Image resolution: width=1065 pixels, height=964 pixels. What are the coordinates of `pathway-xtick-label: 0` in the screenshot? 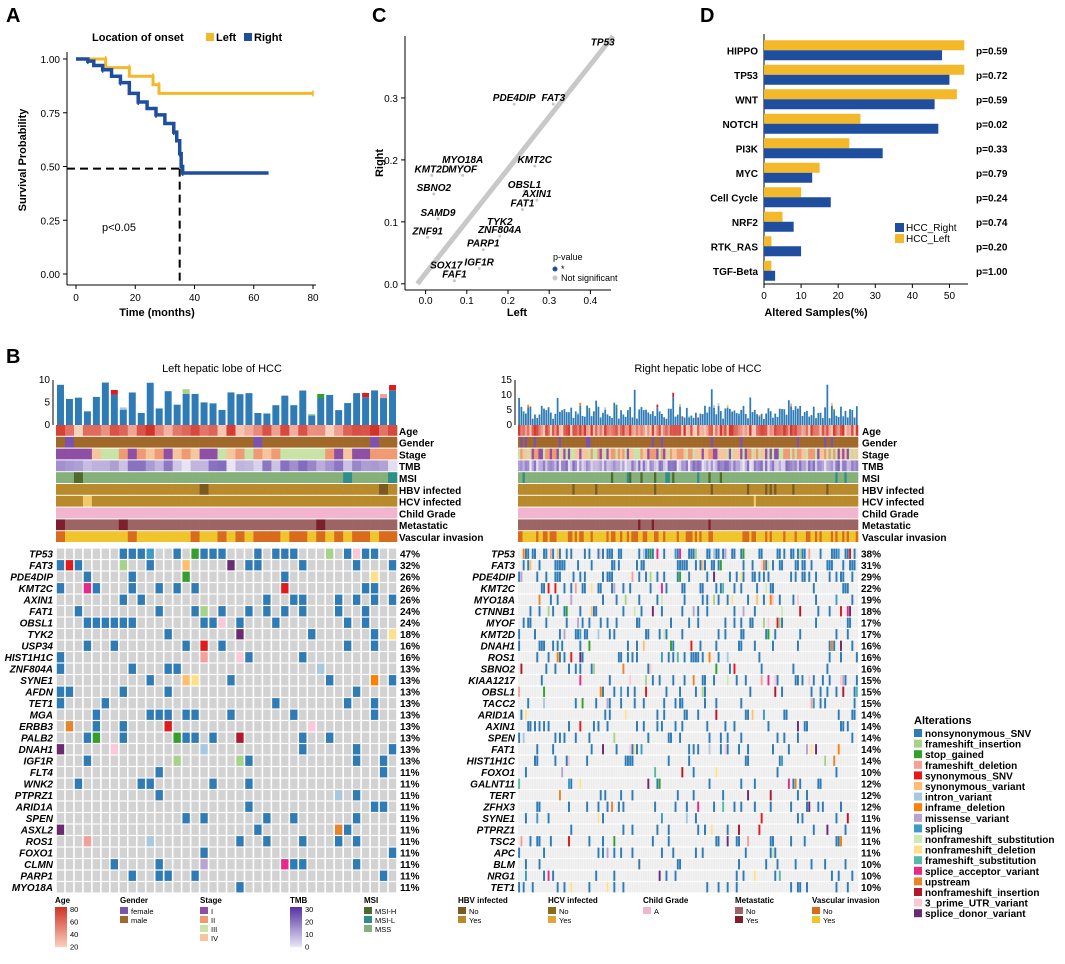 It's located at (764, 296).